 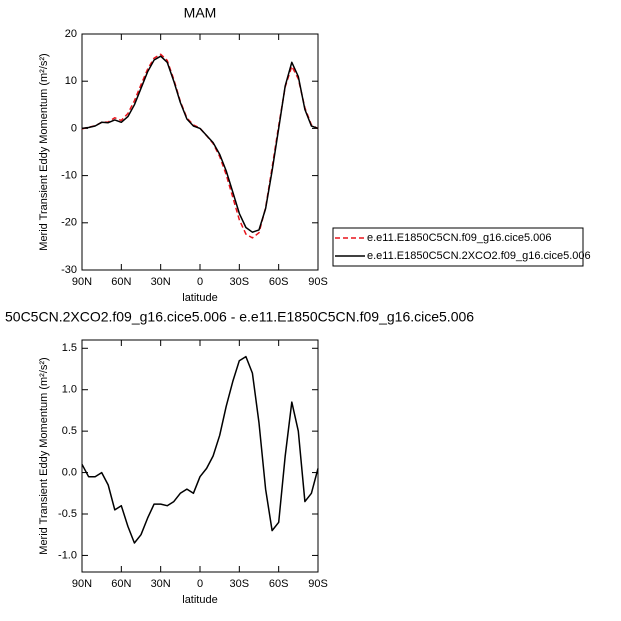 What do you see at coordinates (67, 514) in the screenshot?
I see `y-tick-label: -0.5` at bounding box center [67, 514].